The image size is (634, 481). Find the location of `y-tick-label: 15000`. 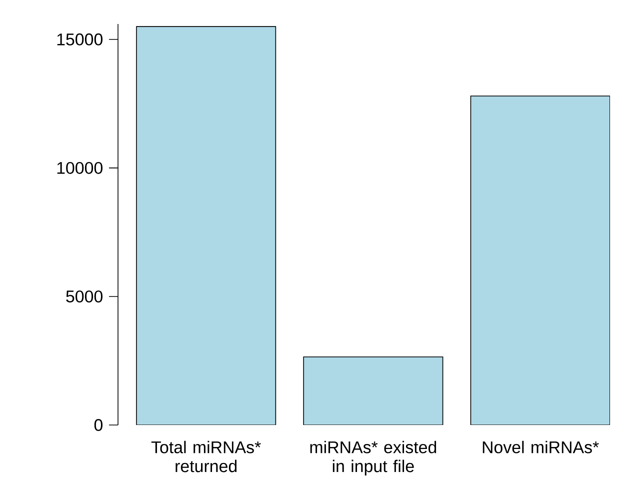

y-tick-label: 15000 is located at coordinates (79, 39).